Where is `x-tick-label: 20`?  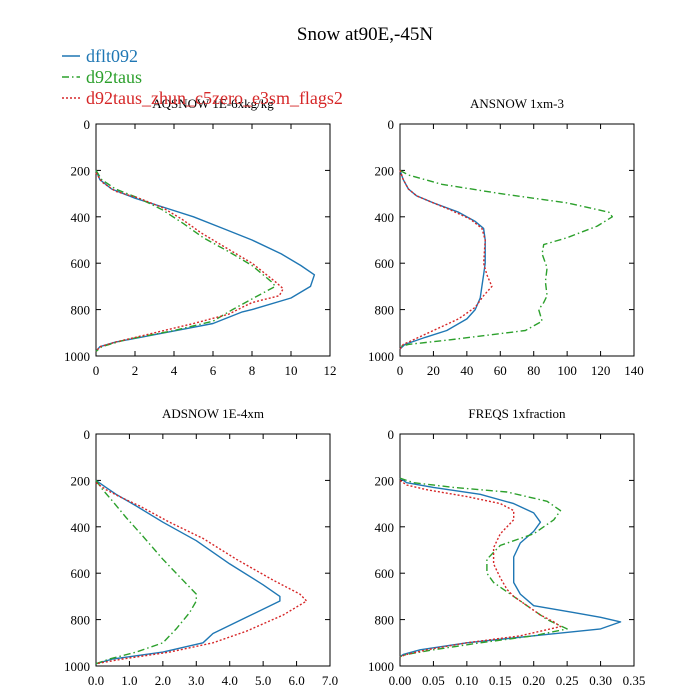 x-tick-label: 20 is located at coordinates (433, 370).